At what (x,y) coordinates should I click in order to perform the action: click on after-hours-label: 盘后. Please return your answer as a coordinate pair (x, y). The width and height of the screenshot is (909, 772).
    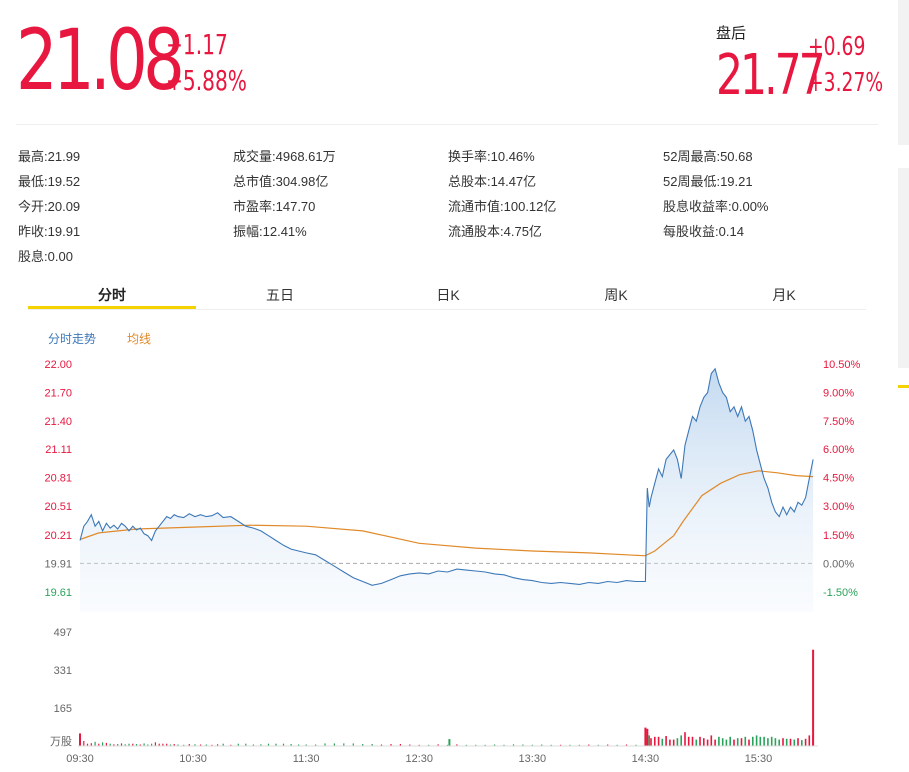
    Looking at the image, I should click on (731, 33).